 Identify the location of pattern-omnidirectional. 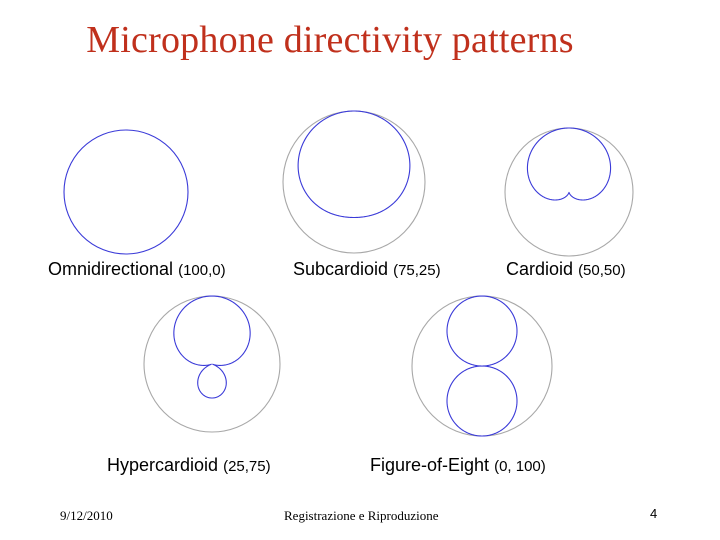
(126, 192).